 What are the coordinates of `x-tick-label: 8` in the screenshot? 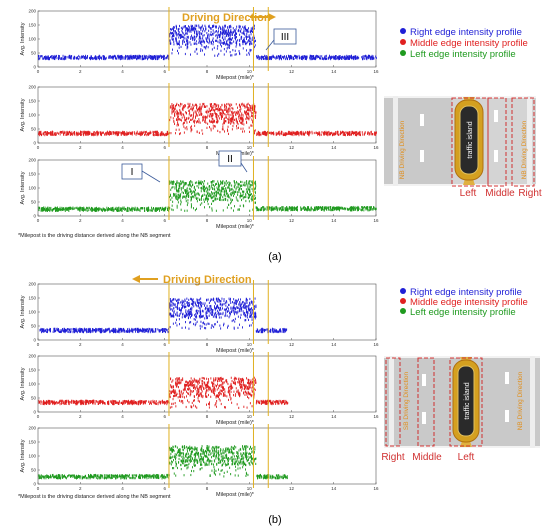 It's located at (207, 344).